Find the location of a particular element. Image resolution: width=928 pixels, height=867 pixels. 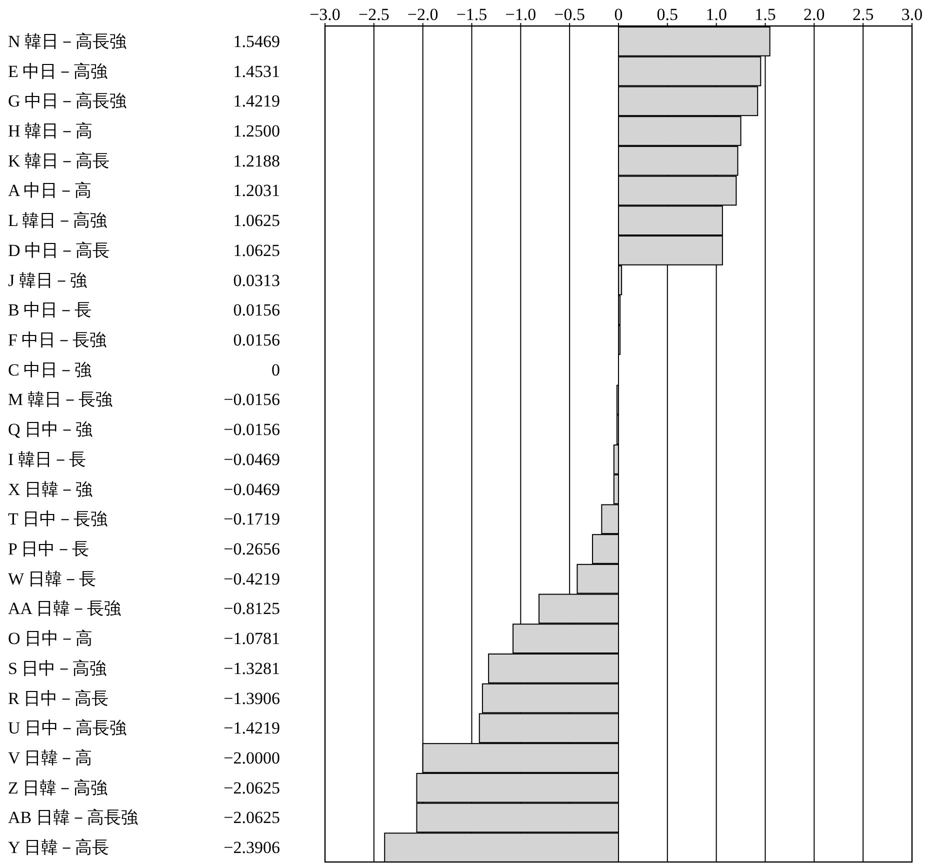

data-label: 1.2188 is located at coordinates (256, 160).